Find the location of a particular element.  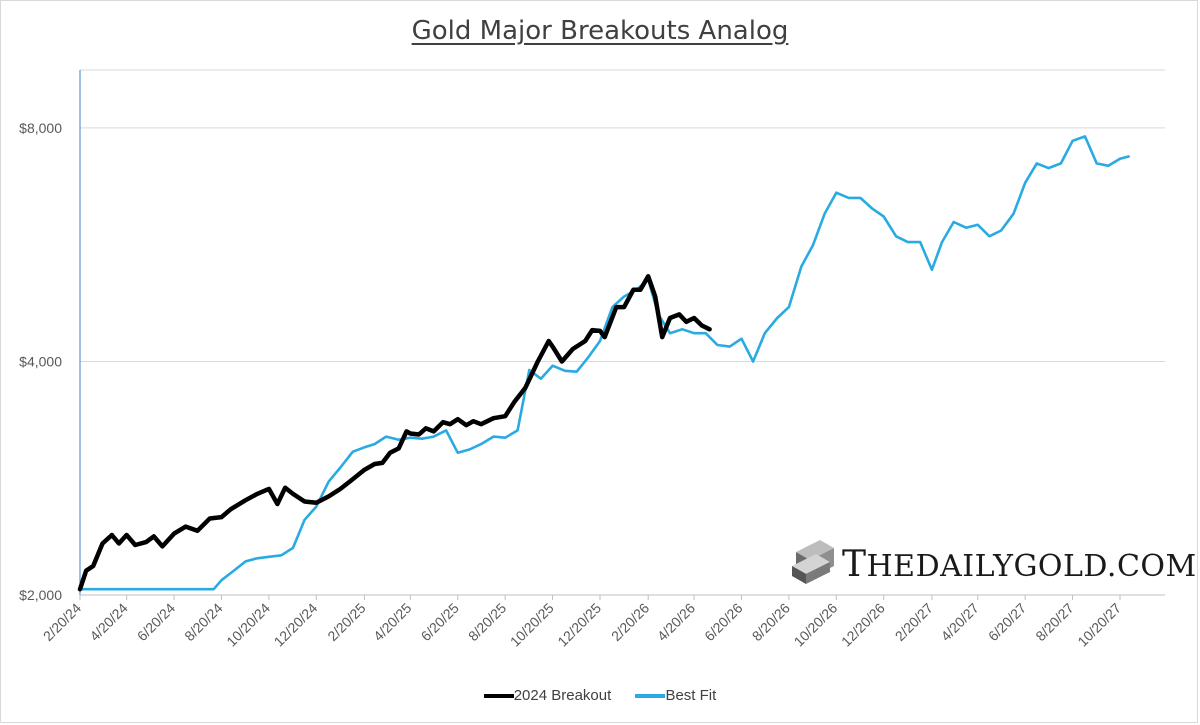

y-tick-label: $8,000 is located at coordinates (40, 128).